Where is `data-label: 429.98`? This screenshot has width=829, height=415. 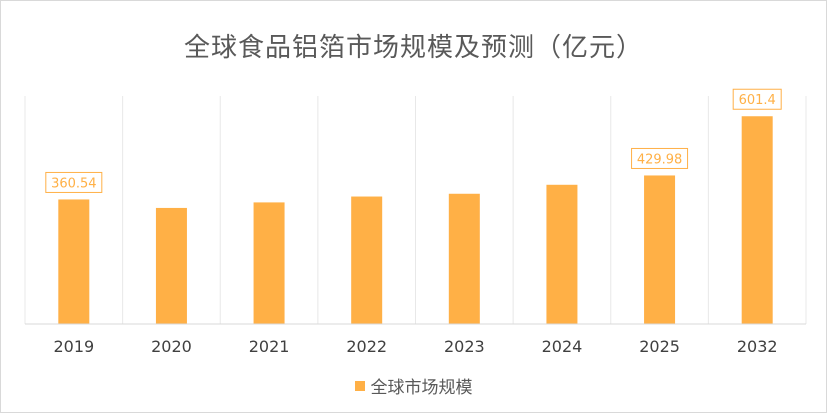
data-label: 429.98 is located at coordinates (660, 159).